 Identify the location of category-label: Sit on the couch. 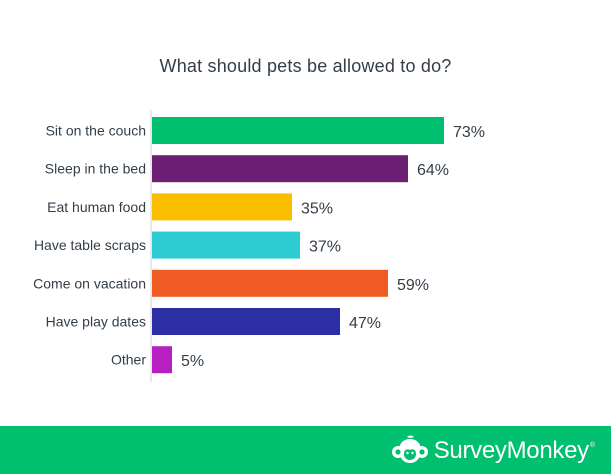
(96, 131).